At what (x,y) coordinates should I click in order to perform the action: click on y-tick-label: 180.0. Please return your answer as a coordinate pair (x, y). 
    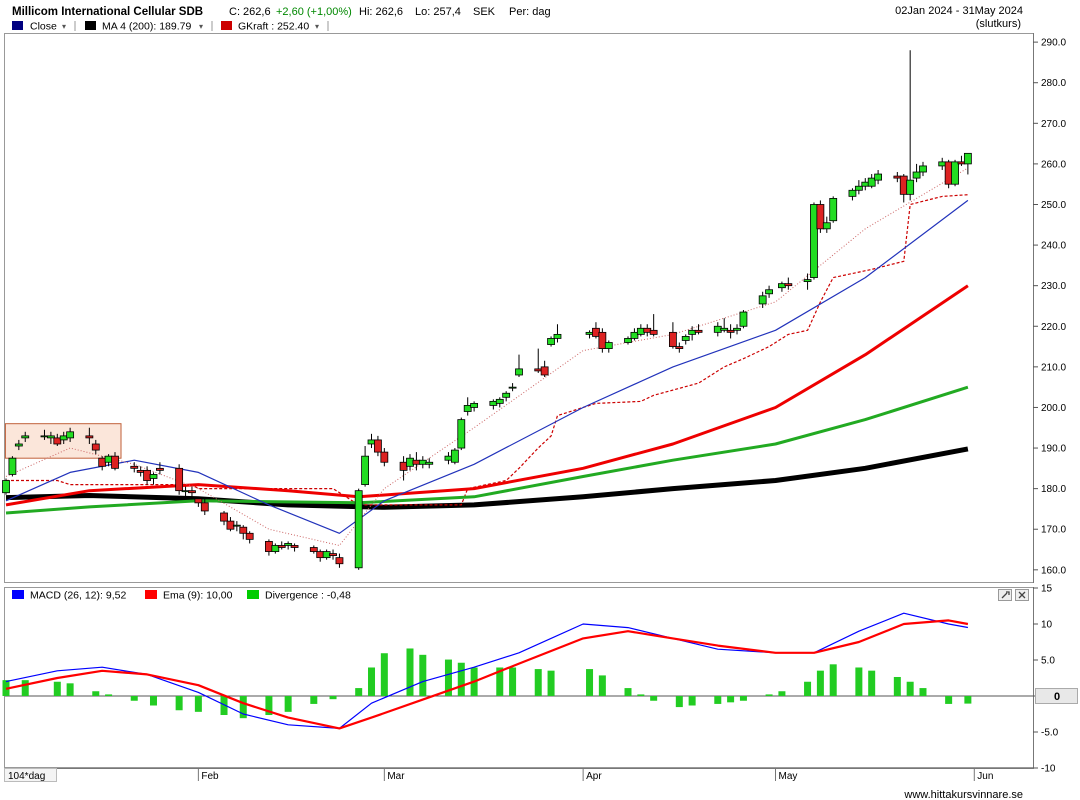
    Looking at the image, I should click on (1053, 489).